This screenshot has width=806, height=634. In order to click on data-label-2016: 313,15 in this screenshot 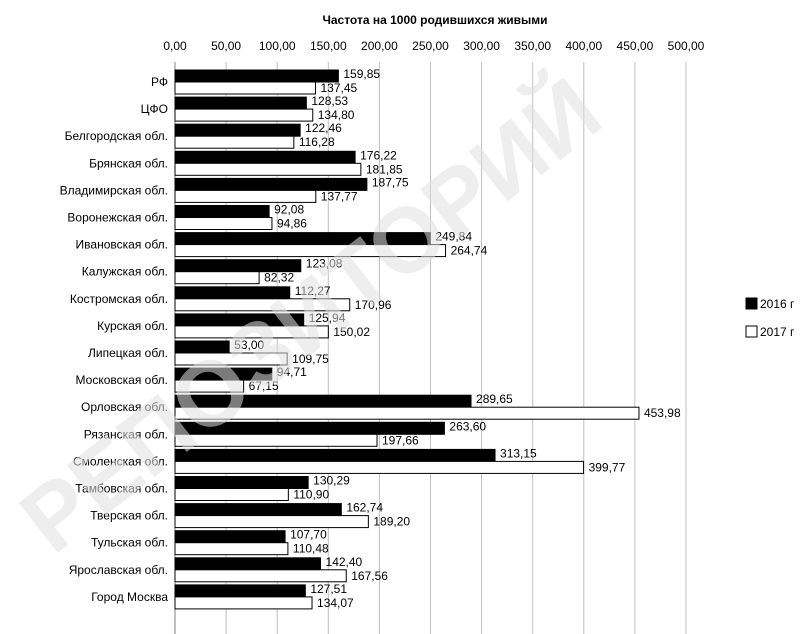, I will do `click(518, 453)`.